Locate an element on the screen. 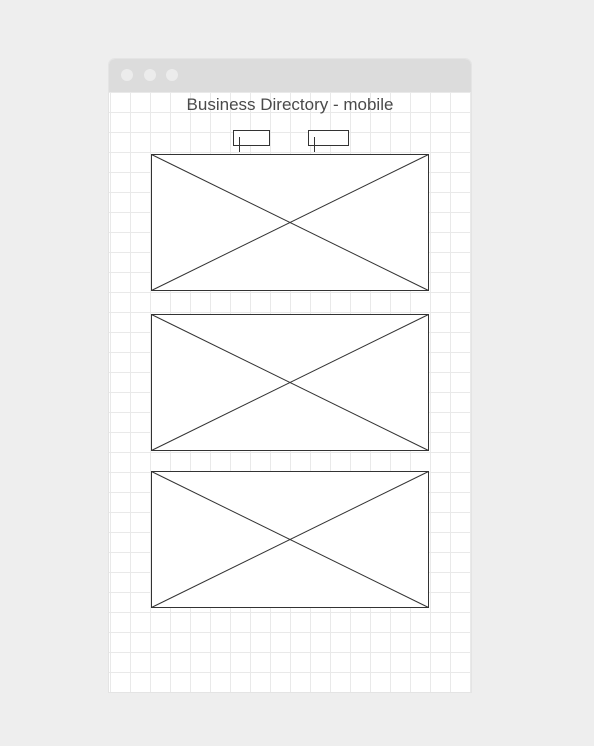 This screenshot has height=746, width=594. window-maximize-button is located at coordinates (172, 75).